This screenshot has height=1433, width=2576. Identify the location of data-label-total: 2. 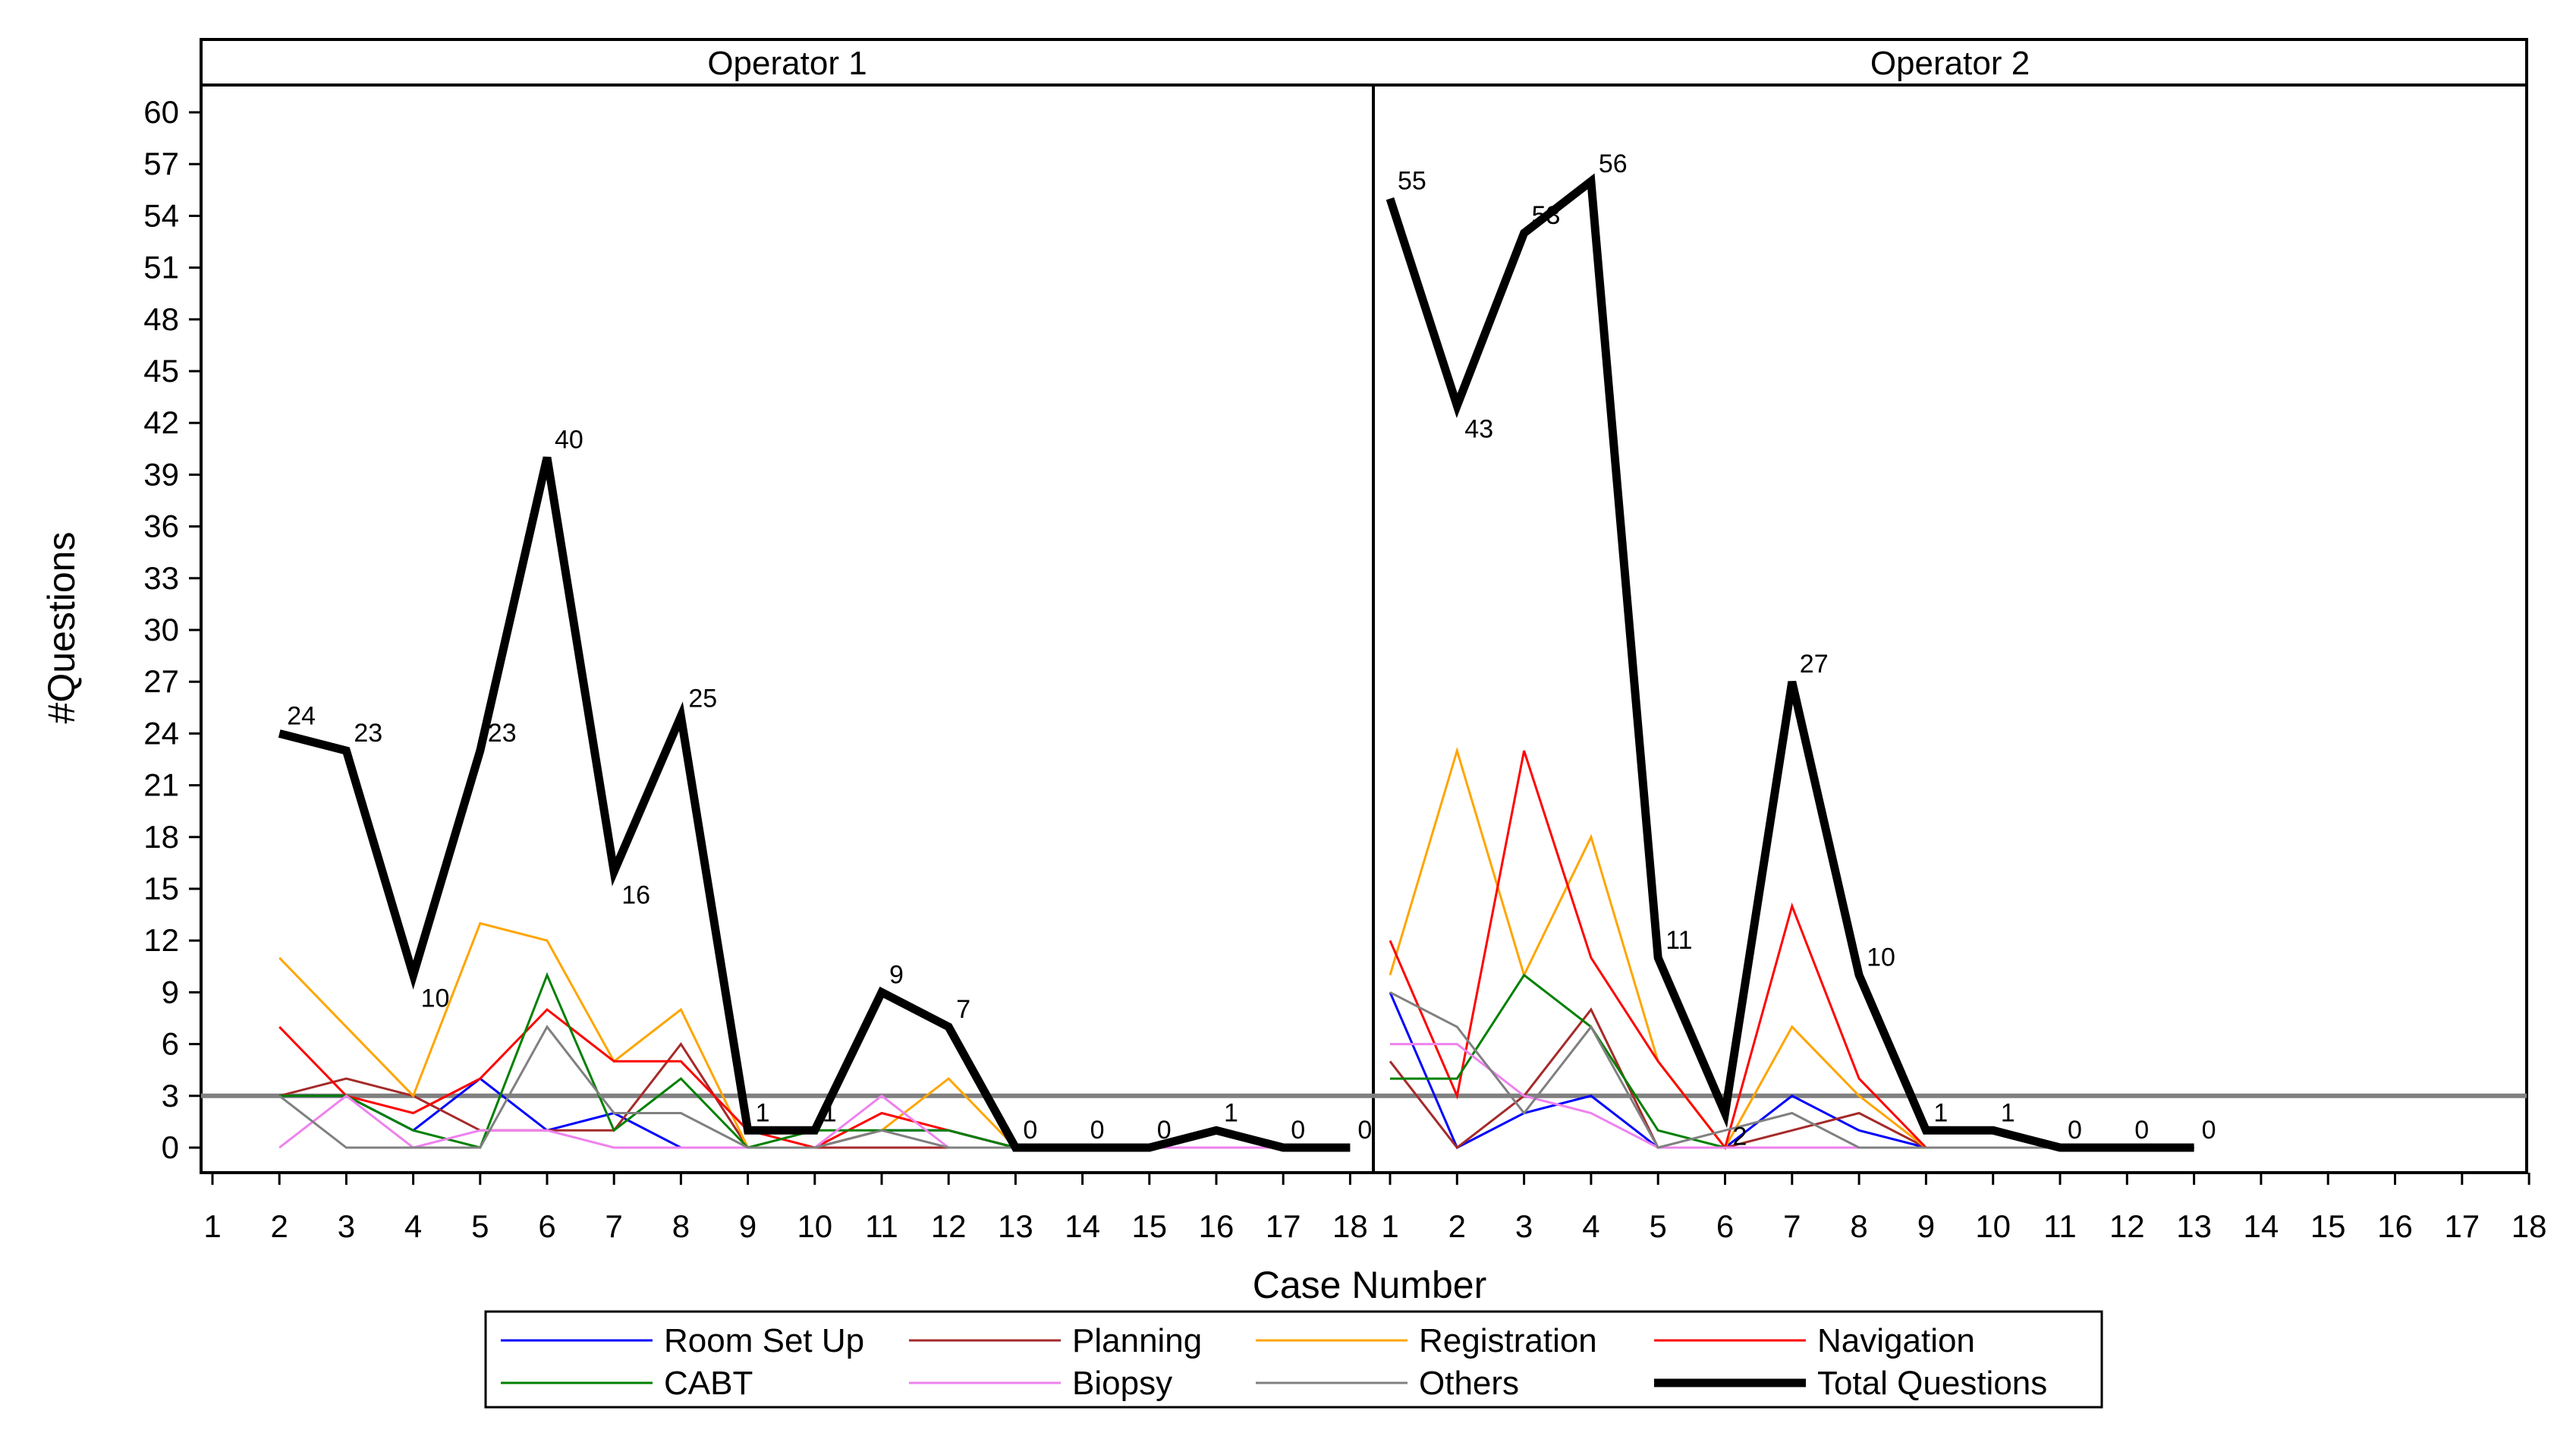
(1740, 1137).